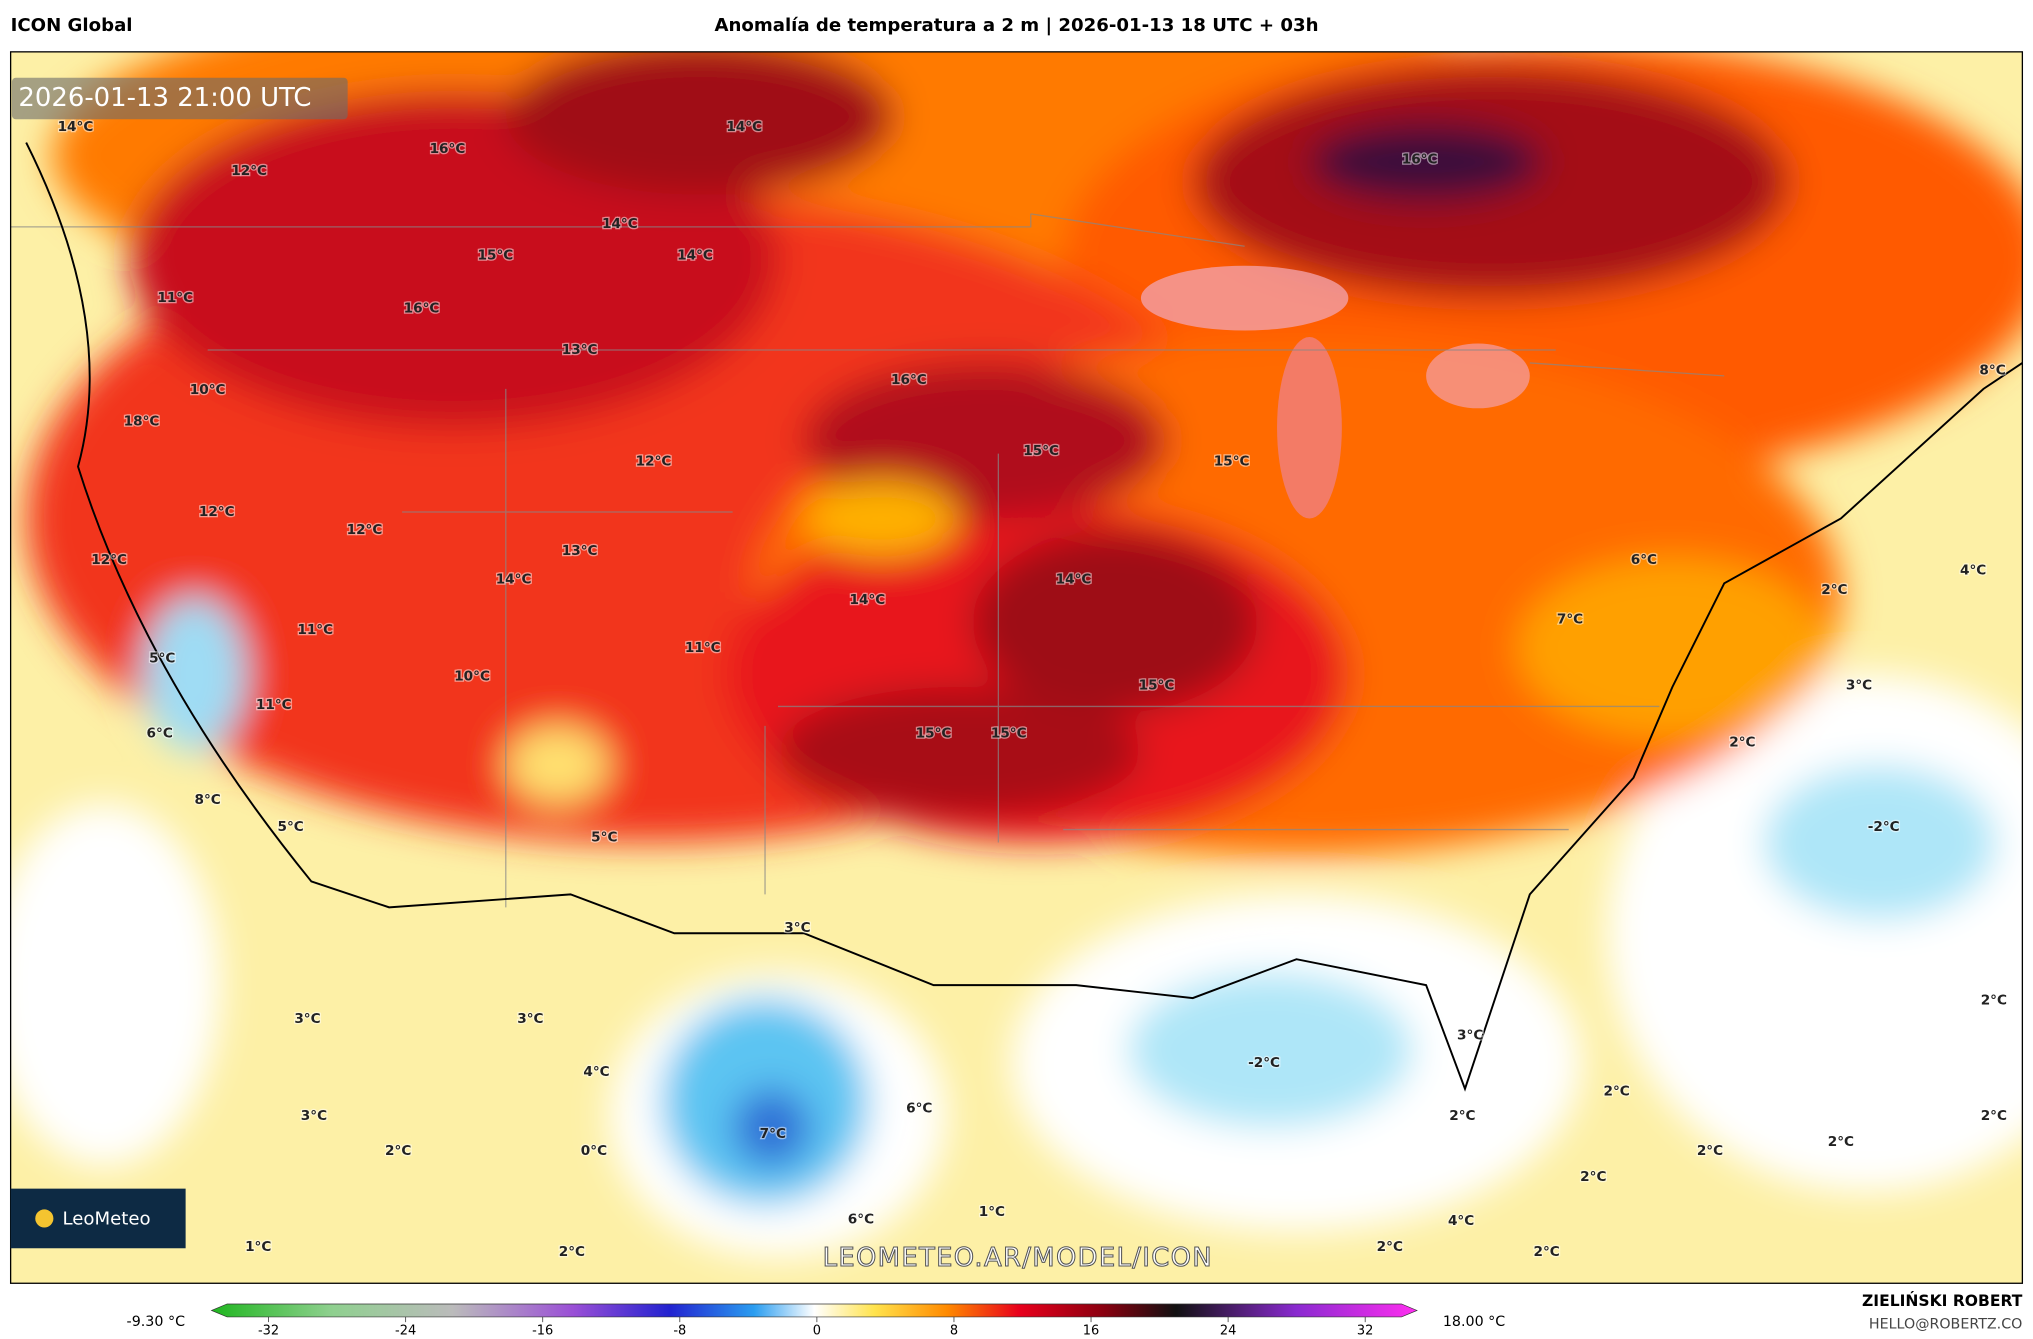 Image resolution: width=2033 pixels, height=1339 pixels. What do you see at coordinates (1228, 1331) in the screenshot?
I see `colorbar-tick-label: 24` at bounding box center [1228, 1331].